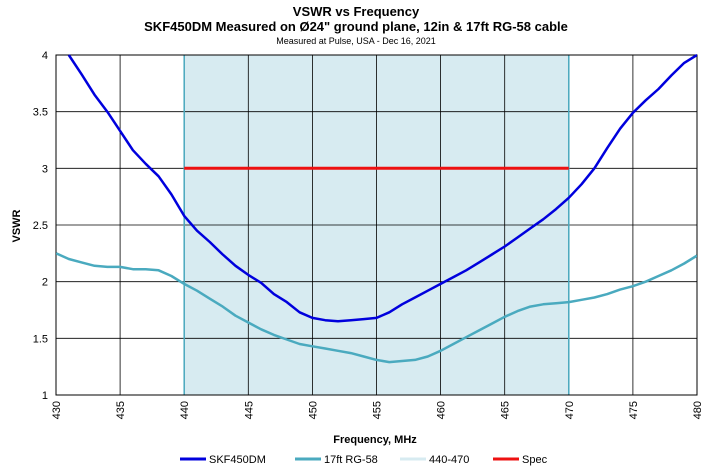 Image resolution: width=713 pixels, height=475 pixels. Describe the element at coordinates (313, 410) in the screenshot. I see `x-tick-label: 450` at that location.